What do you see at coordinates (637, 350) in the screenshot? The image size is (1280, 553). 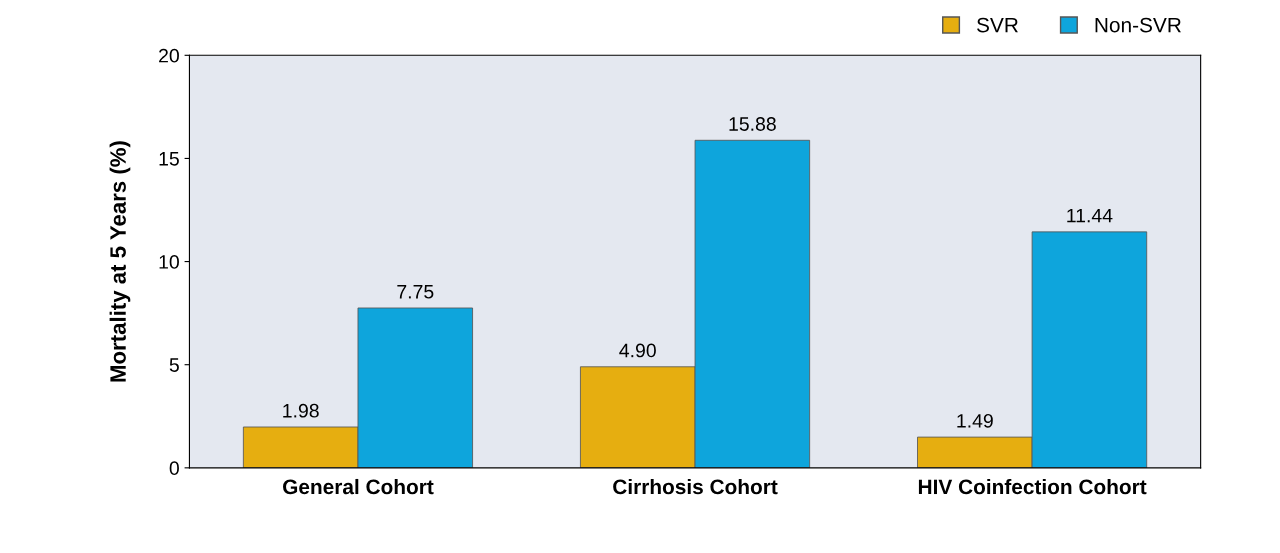 I see `data-label: 4.90` at bounding box center [637, 350].